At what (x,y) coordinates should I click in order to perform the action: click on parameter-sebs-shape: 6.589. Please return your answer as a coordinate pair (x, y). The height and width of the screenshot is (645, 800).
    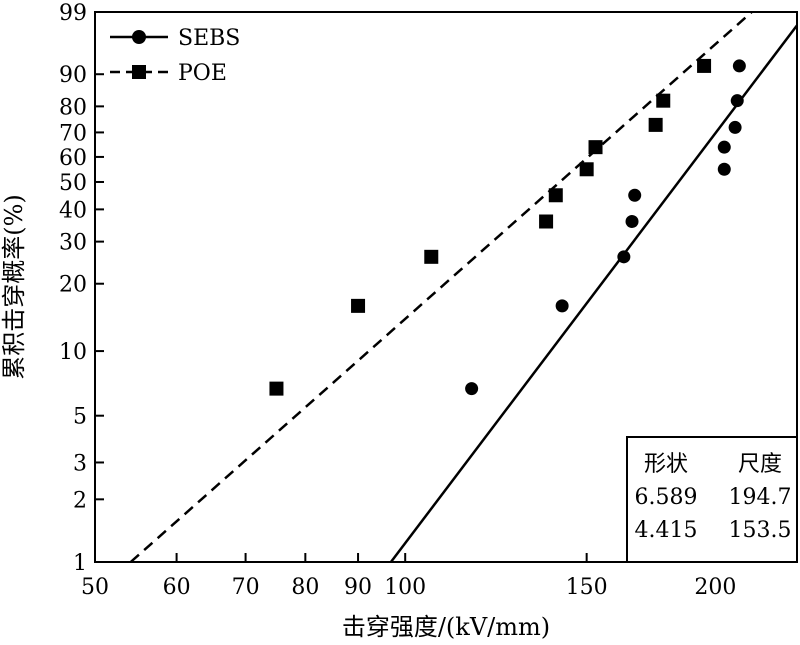
    Looking at the image, I should click on (666, 497).